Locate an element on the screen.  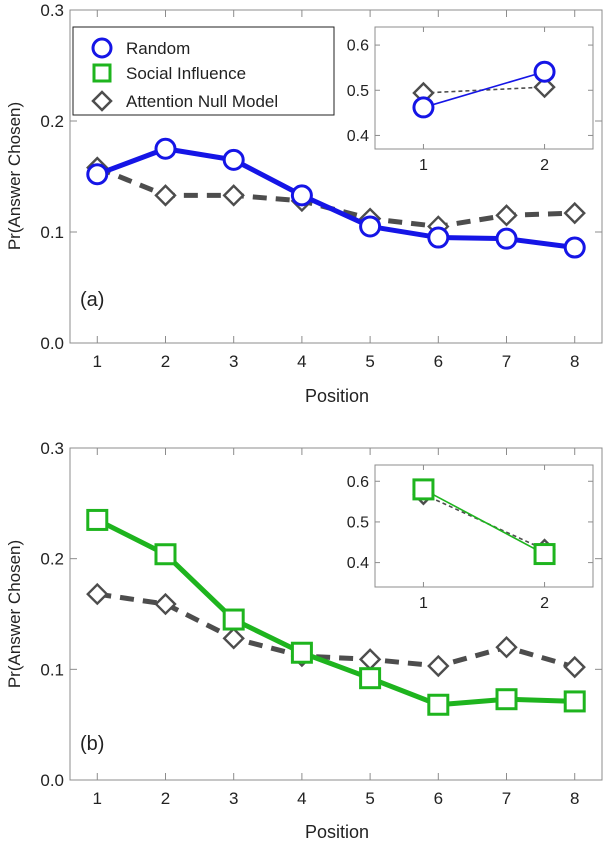
panel-b-y-axis-label: Pr(Answer Chosen) is located at coordinates (14, 614).